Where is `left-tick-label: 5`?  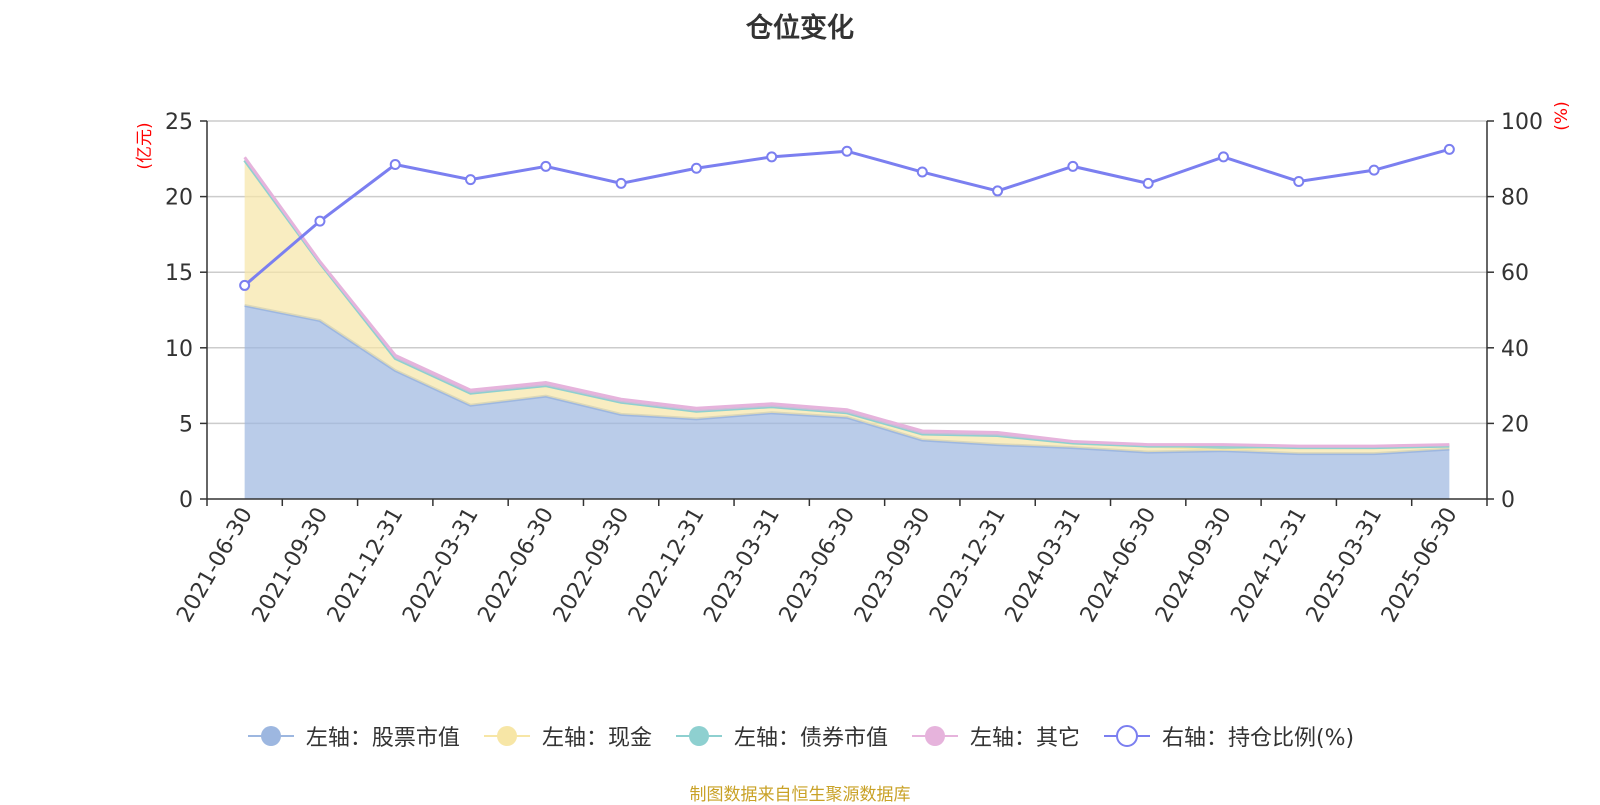 left-tick-label: 5 is located at coordinates (186, 424).